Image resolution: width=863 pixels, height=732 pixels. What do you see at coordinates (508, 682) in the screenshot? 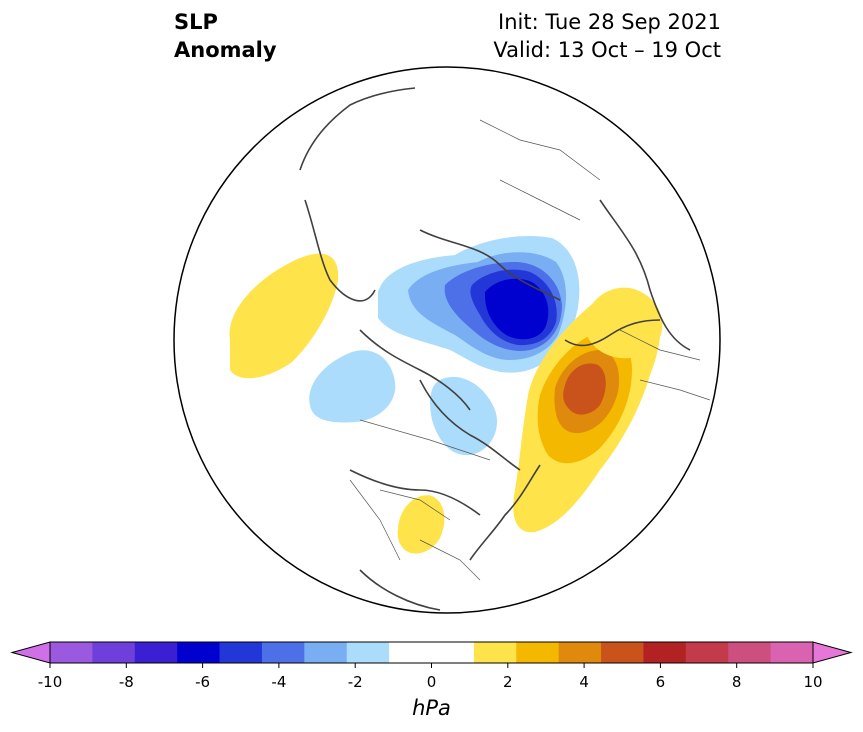
I see `colorbar-tick-label: 2` at bounding box center [508, 682].